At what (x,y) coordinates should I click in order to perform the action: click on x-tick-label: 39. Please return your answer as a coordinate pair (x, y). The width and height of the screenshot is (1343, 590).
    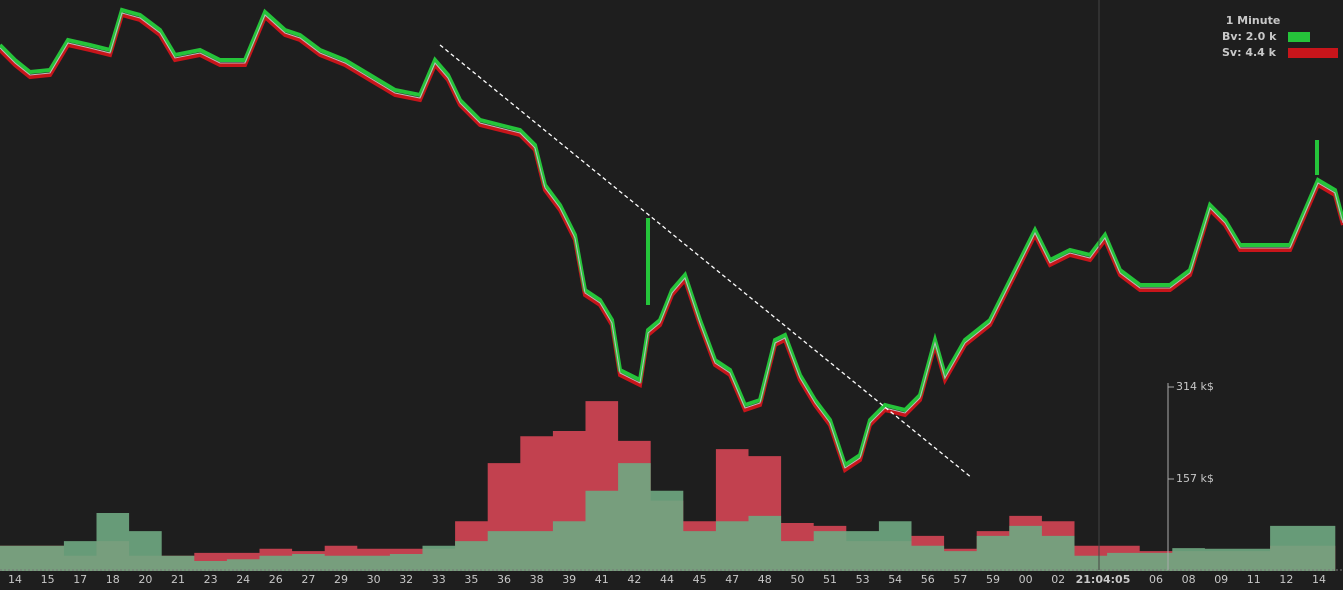
    Looking at the image, I should click on (569, 579).